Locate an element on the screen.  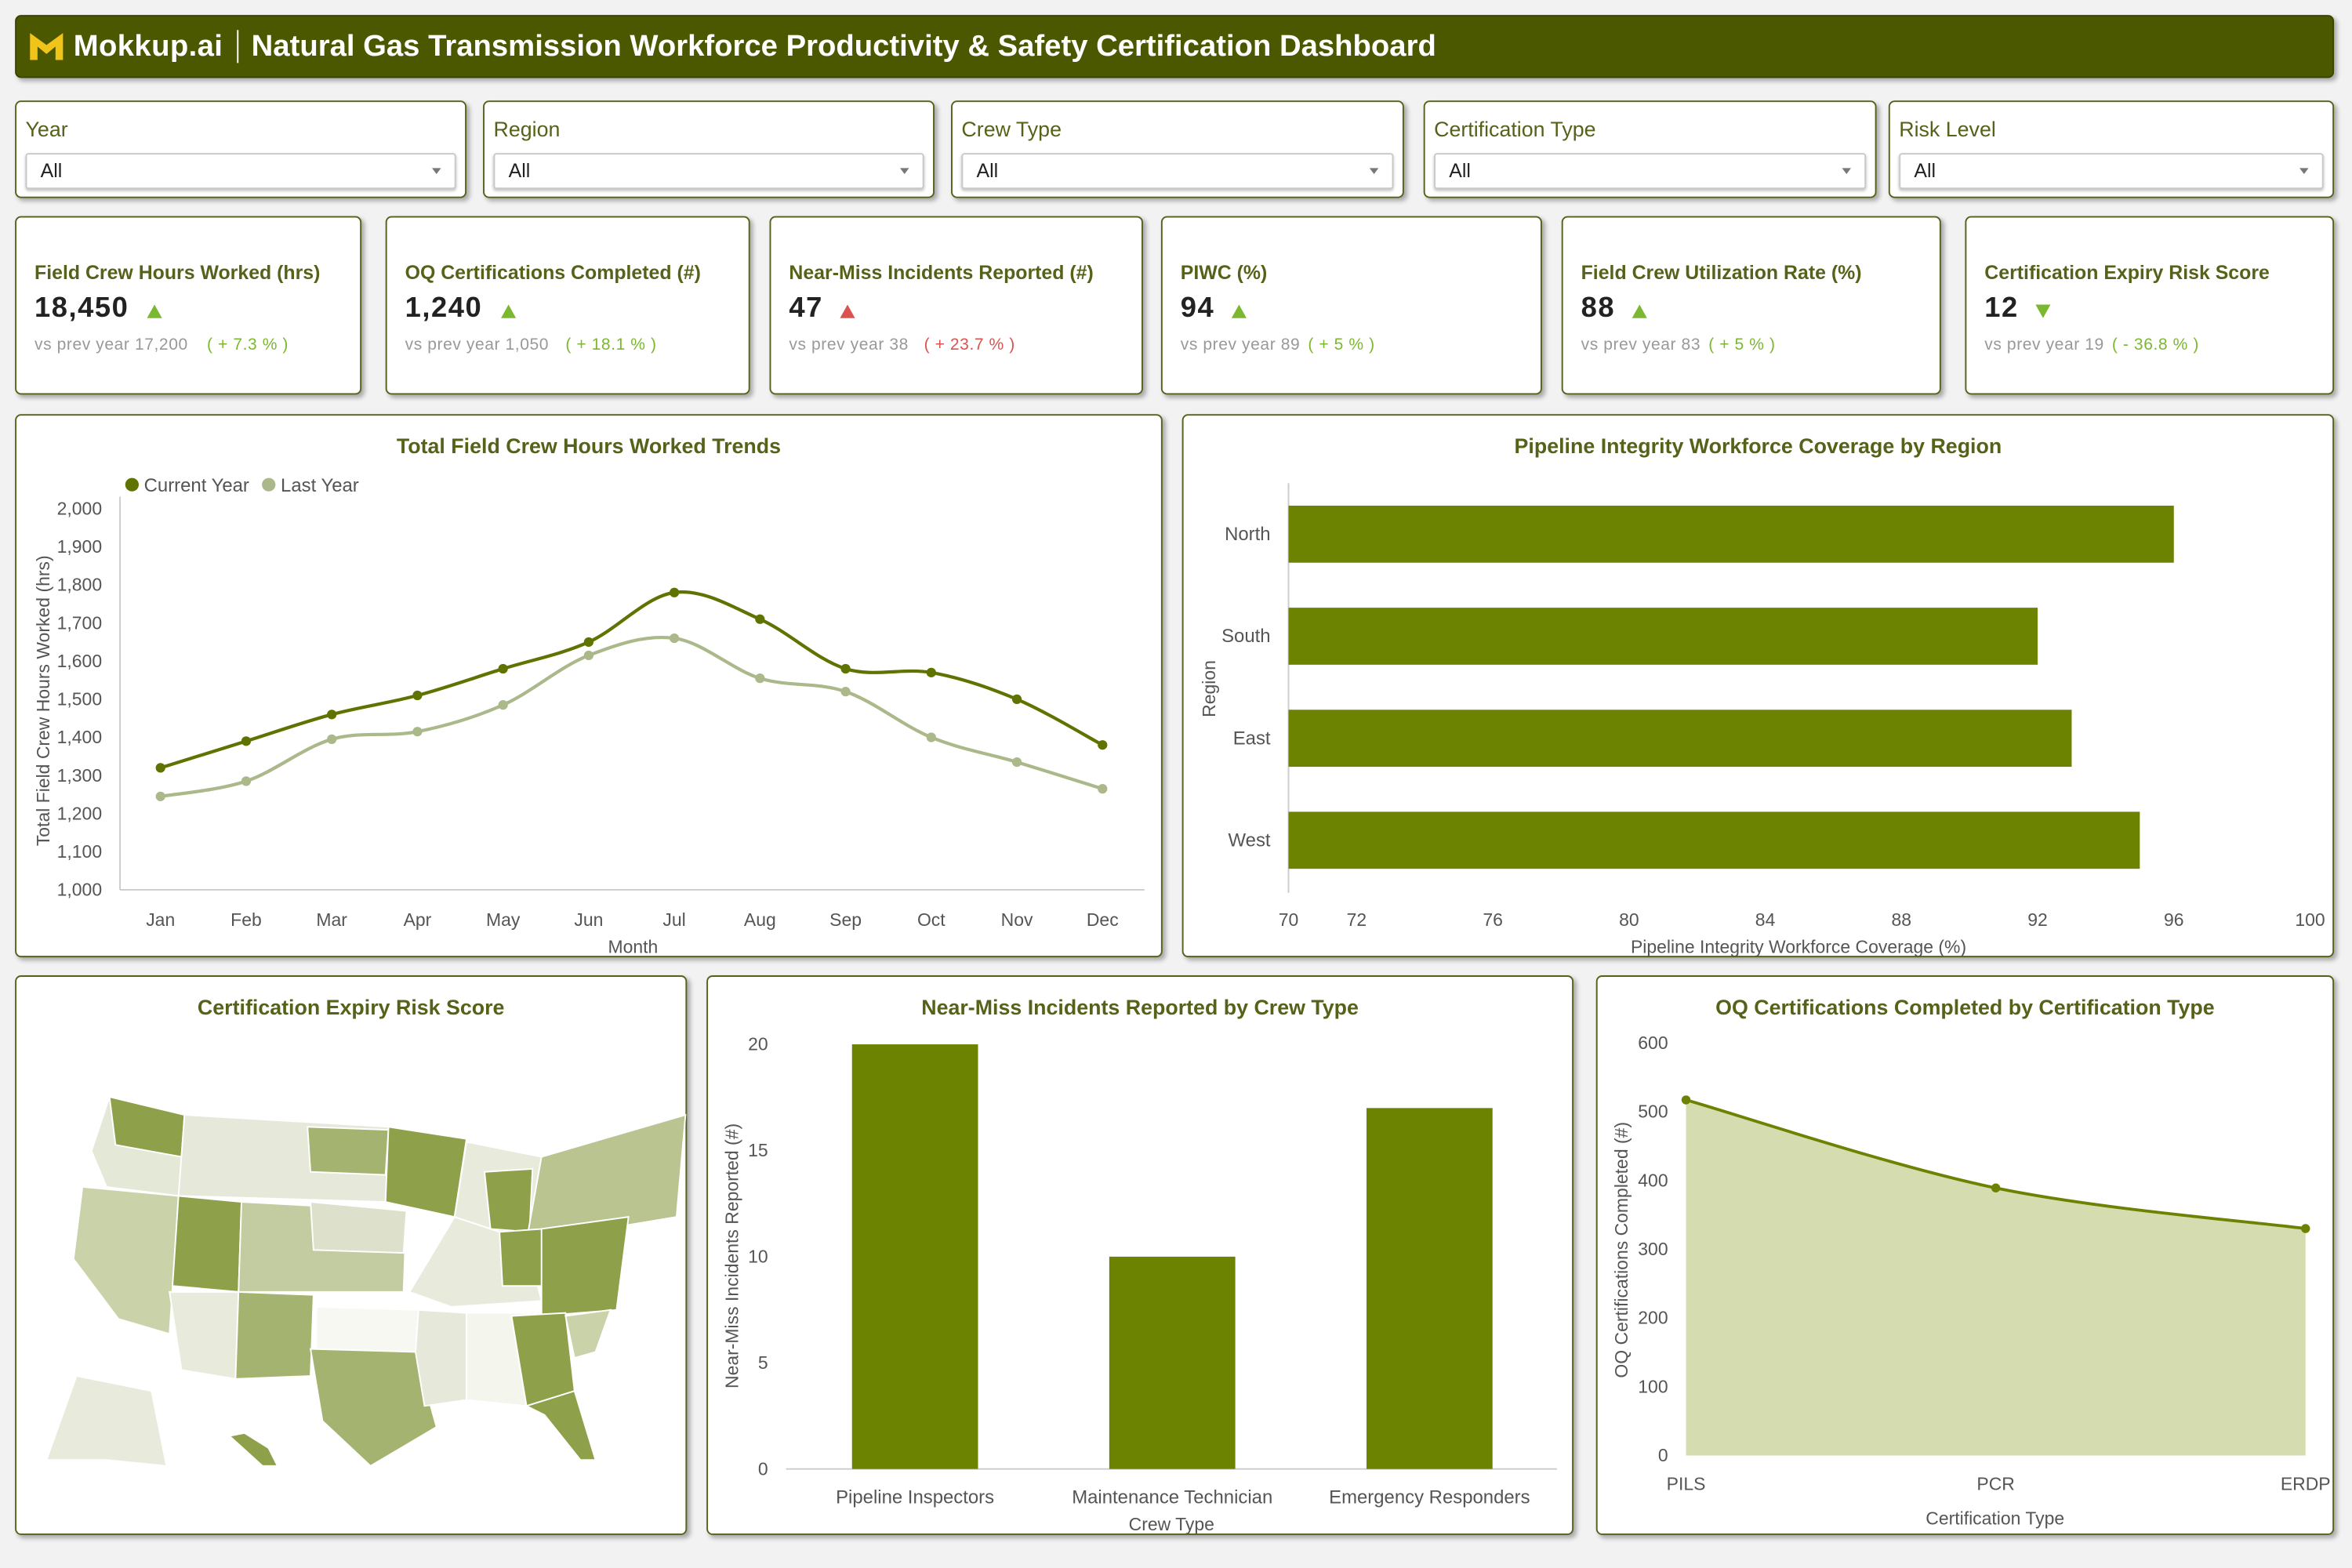
map-region-arkansas-louisiana is located at coordinates (441, 1357).